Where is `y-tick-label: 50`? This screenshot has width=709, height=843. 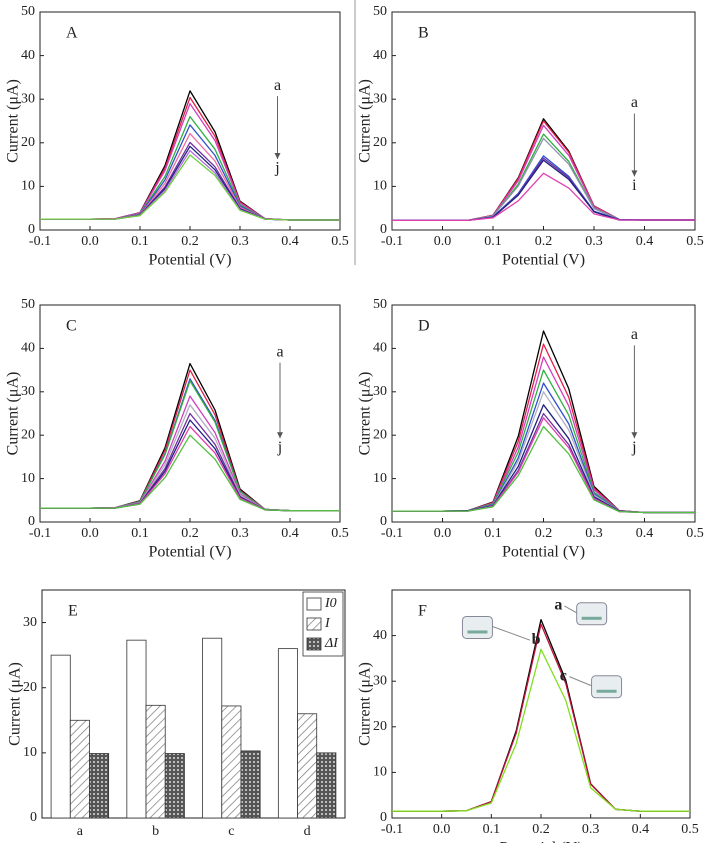 y-tick-label: 50 is located at coordinates (28, 304).